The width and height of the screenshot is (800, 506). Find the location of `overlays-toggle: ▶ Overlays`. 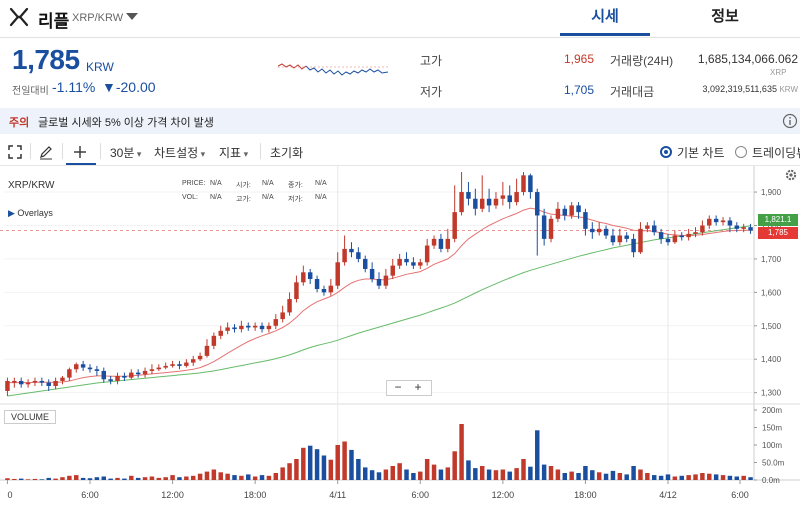

overlays-toggle: ▶ Overlays is located at coordinates (30, 213).